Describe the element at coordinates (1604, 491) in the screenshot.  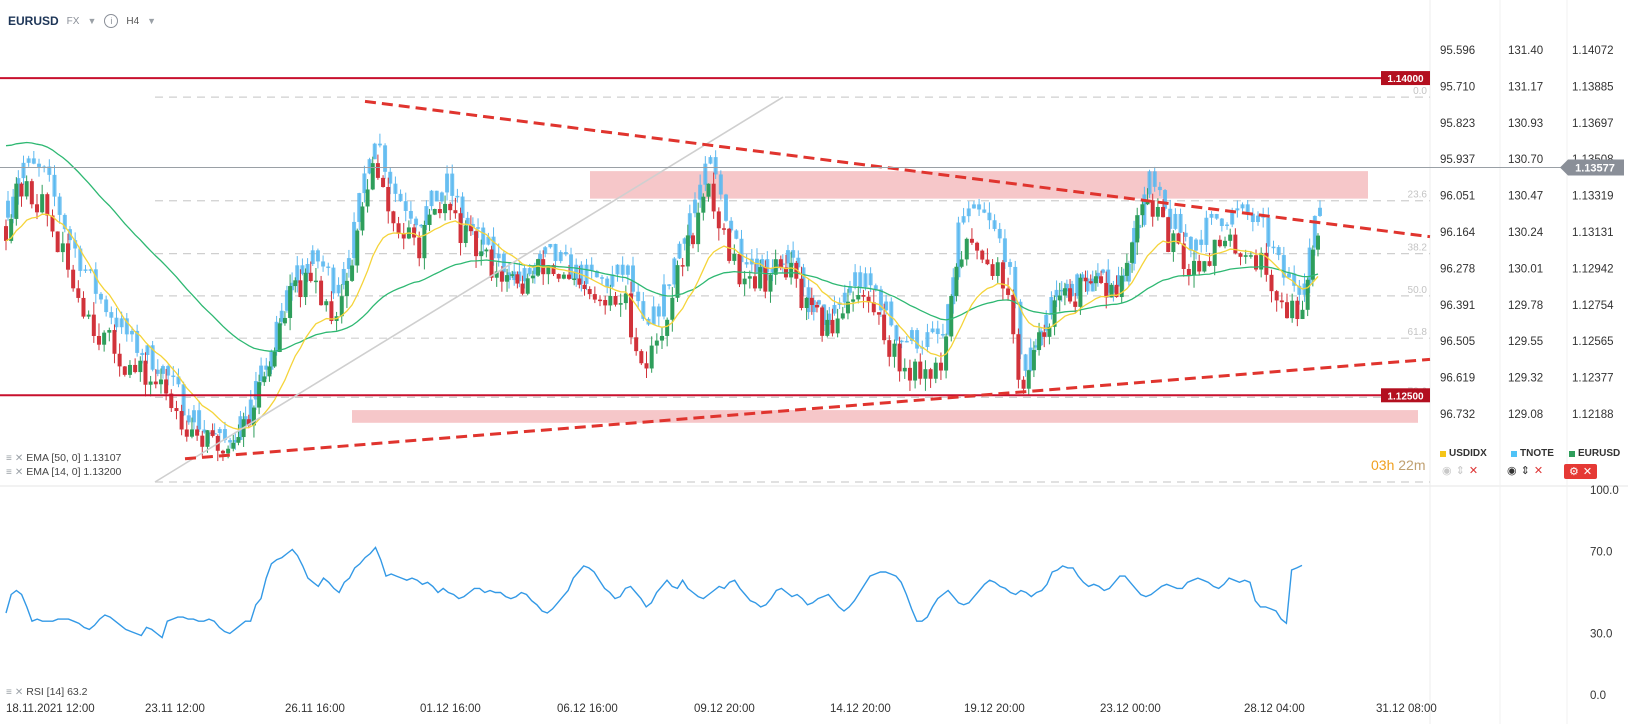
I see `rsi-tick-label: 100.0` at that location.